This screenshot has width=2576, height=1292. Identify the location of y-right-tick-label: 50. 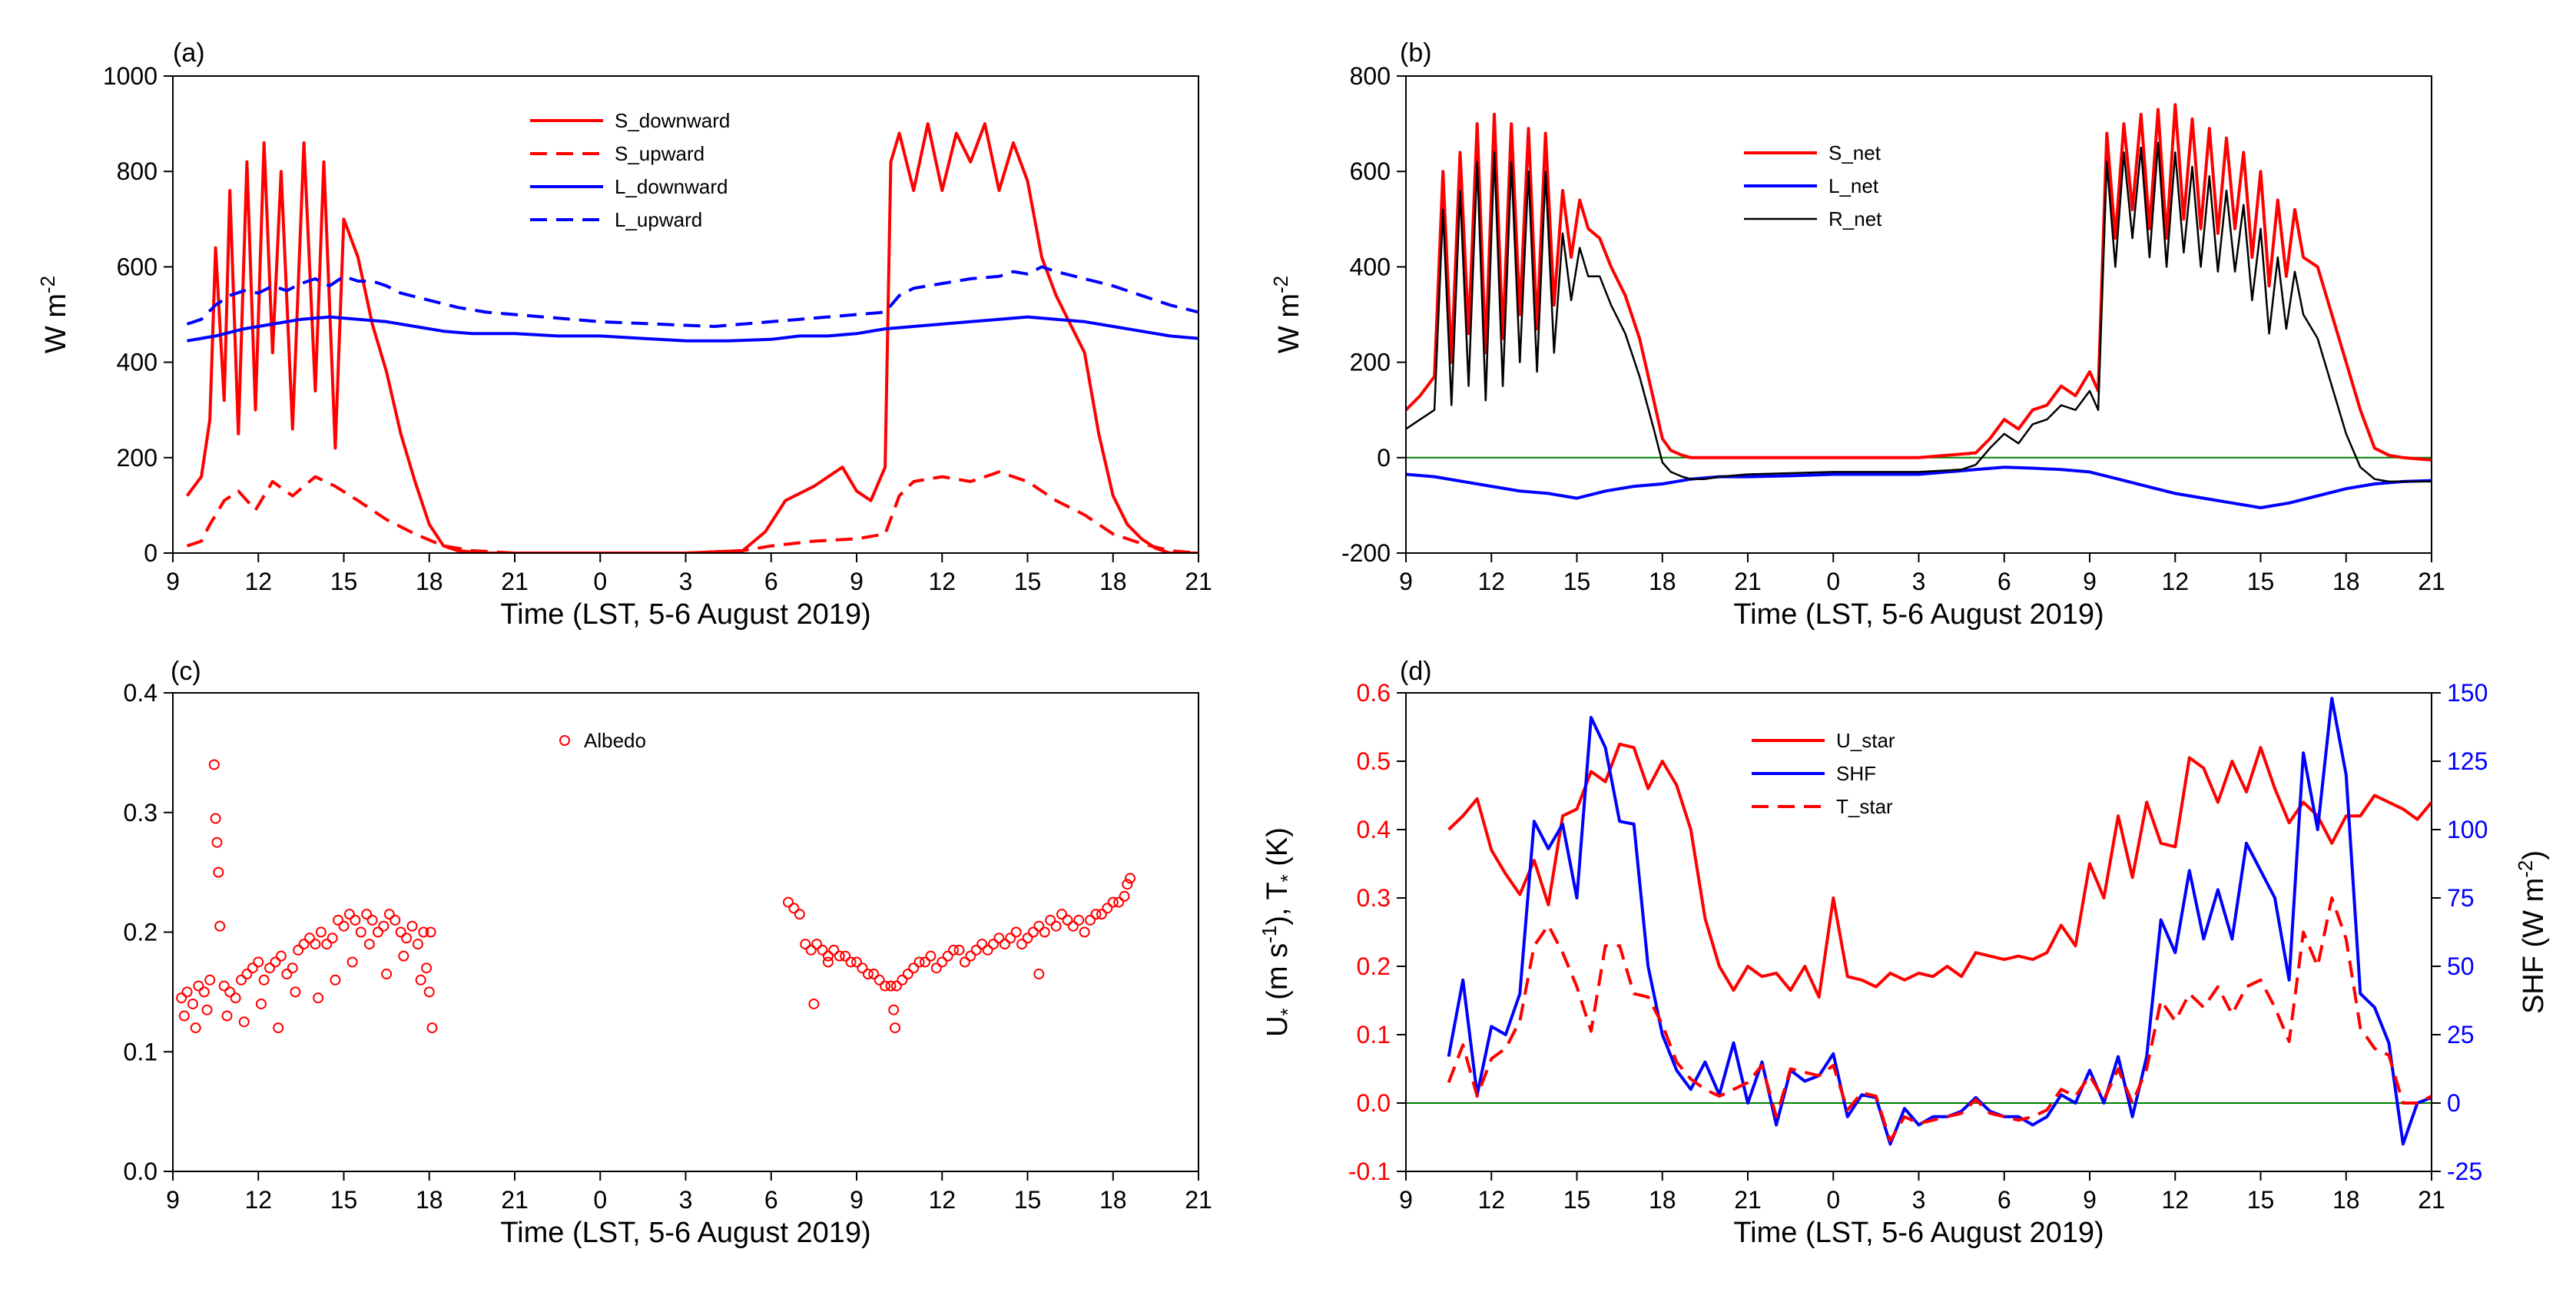
(2461, 966).